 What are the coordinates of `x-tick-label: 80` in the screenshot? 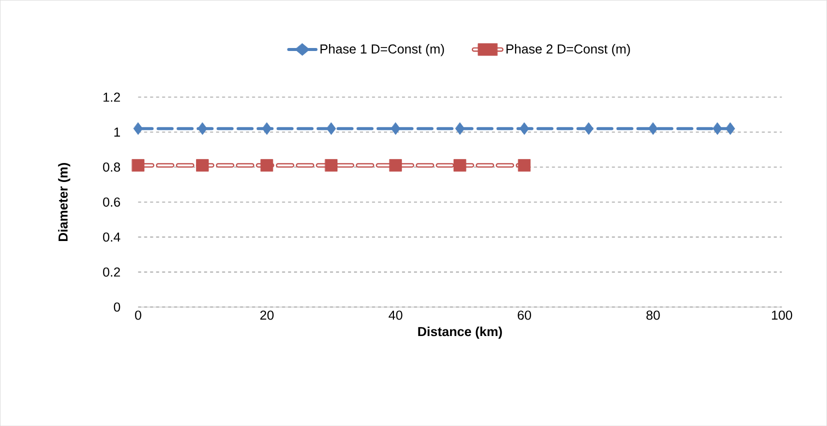 It's located at (653, 315).